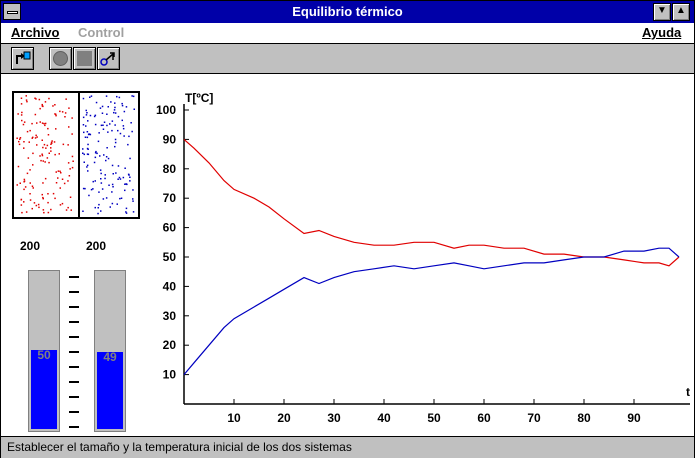  What do you see at coordinates (76, 155) in the screenshot?
I see `particle-box` at bounding box center [76, 155].